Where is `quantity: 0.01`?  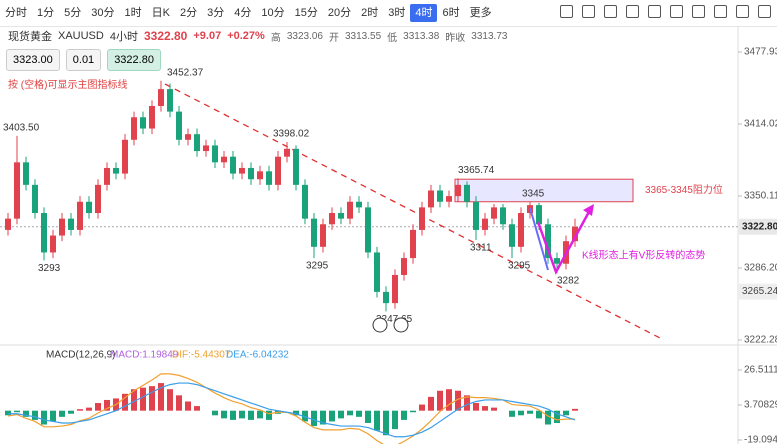 quantity: 0.01 is located at coordinates (83, 60).